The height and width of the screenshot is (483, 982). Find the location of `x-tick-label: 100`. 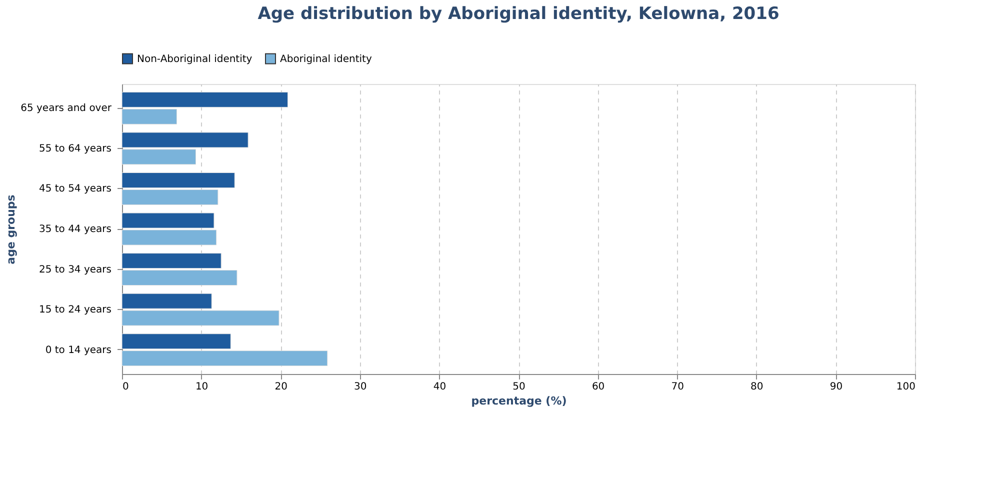

x-tick-label: 100 is located at coordinates (906, 387).